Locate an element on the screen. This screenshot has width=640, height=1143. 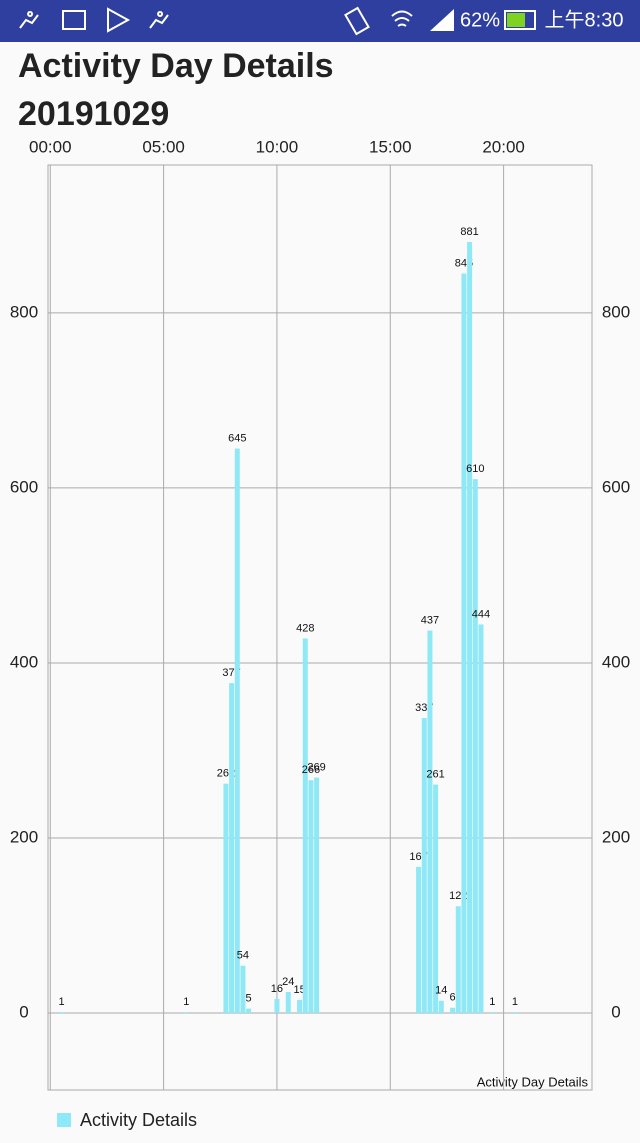
gallery-icon is located at coordinates (74, 20).